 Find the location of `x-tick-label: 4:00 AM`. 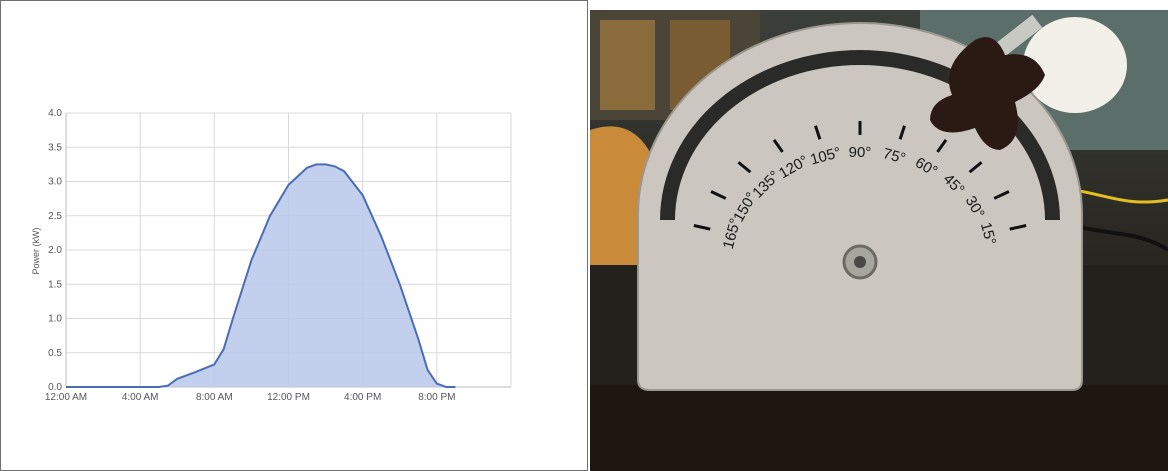

x-tick-label: 4:00 AM is located at coordinates (140, 397).